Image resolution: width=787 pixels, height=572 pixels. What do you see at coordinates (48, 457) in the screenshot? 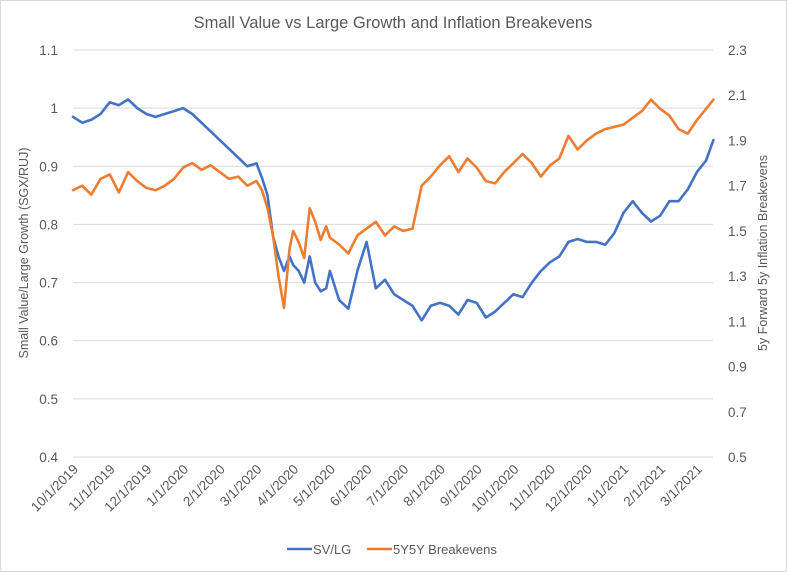
I see `y-tick-label: 0.4` at bounding box center [48, 457].